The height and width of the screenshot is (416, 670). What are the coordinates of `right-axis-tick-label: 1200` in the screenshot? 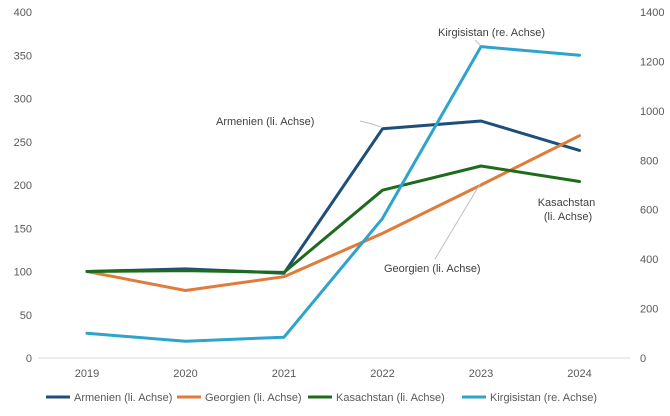 It's located at (652, 62).